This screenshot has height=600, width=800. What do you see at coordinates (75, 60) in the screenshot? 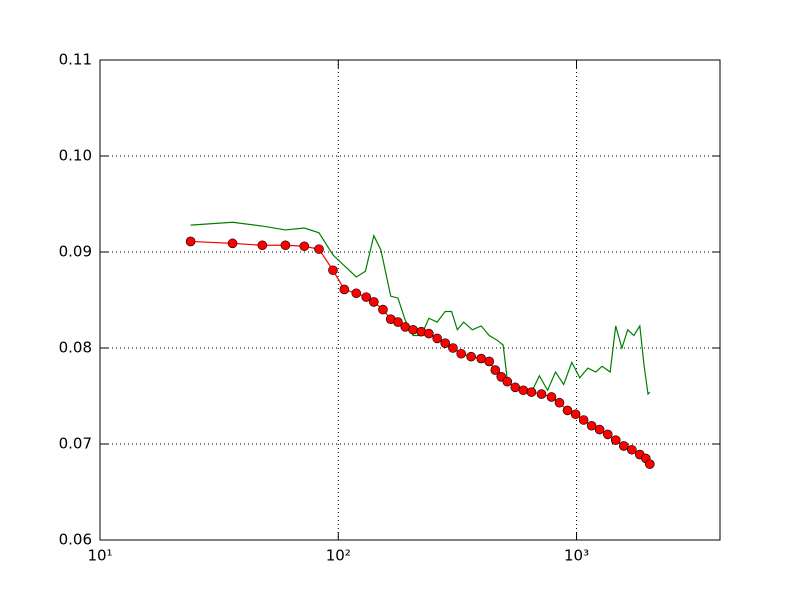
I see `y-tick-label: 0.11` at bounding box center [75, 60].